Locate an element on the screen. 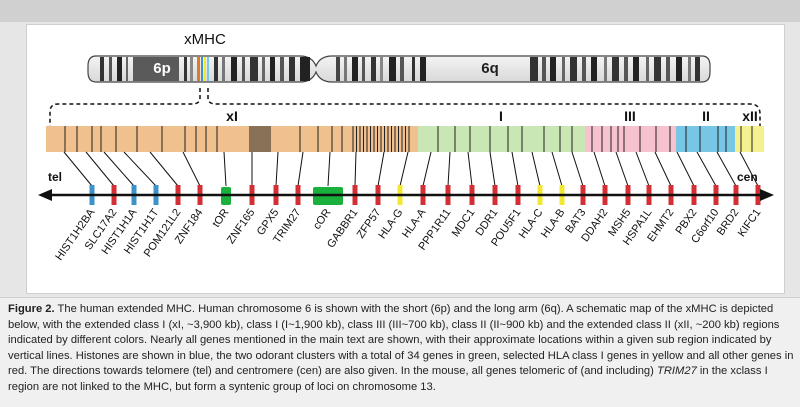 This screenshot has height=407, width=800. xmhc-zoom-bracket is located at coordinates (405, 107).